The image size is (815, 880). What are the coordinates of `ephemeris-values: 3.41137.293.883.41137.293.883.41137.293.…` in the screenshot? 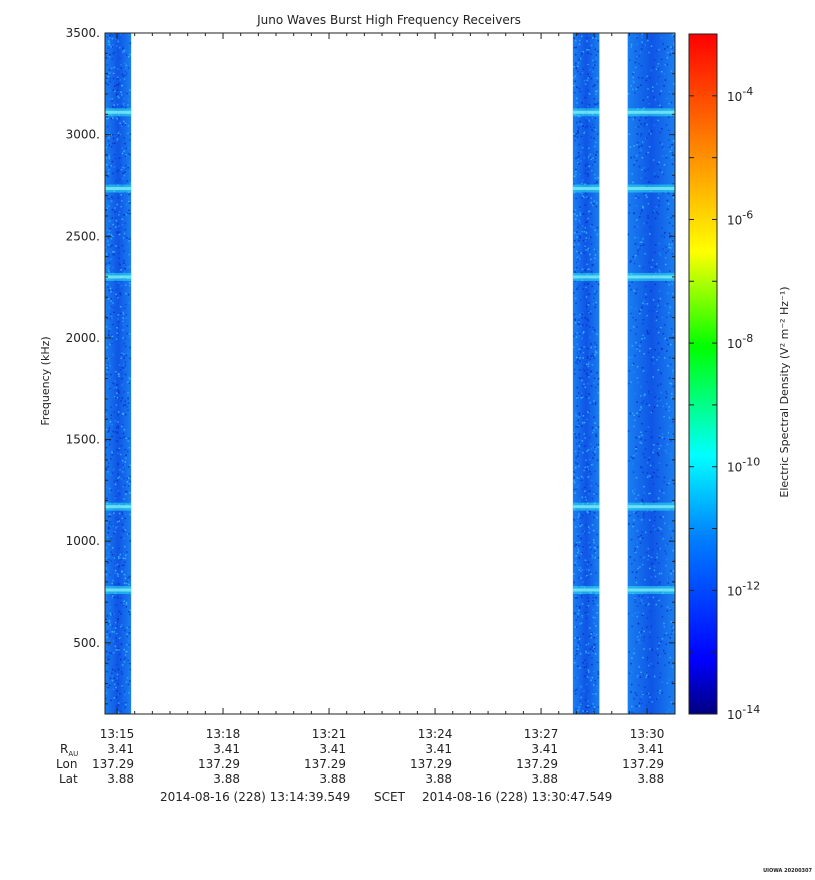 It's located at (378, 764).